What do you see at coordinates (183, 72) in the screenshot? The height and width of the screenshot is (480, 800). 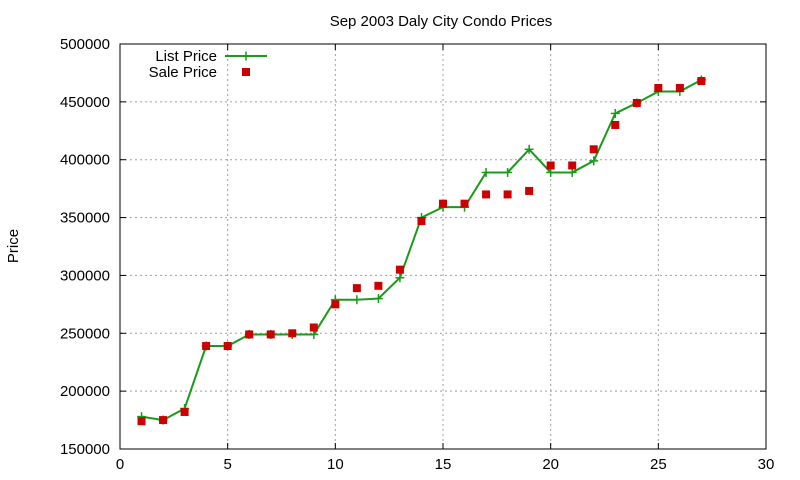 I see `legend-label-sale-price: Sale Price` at bounding box center [183, 72].